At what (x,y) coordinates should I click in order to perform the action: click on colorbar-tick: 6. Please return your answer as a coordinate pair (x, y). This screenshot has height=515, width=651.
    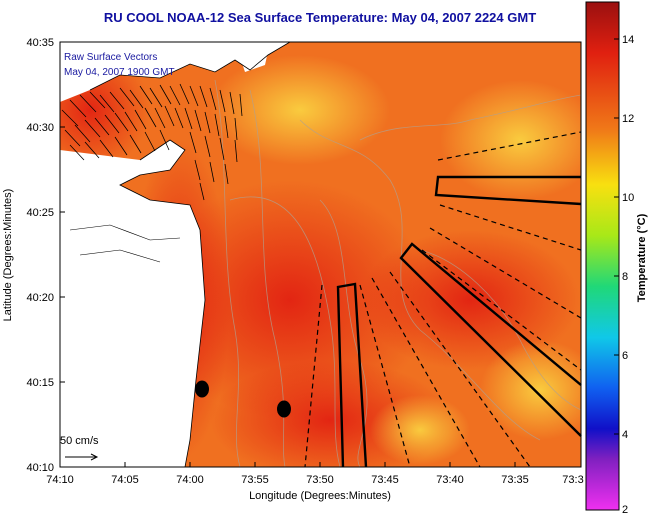
    Looking at the image, I should click on (625, 356).